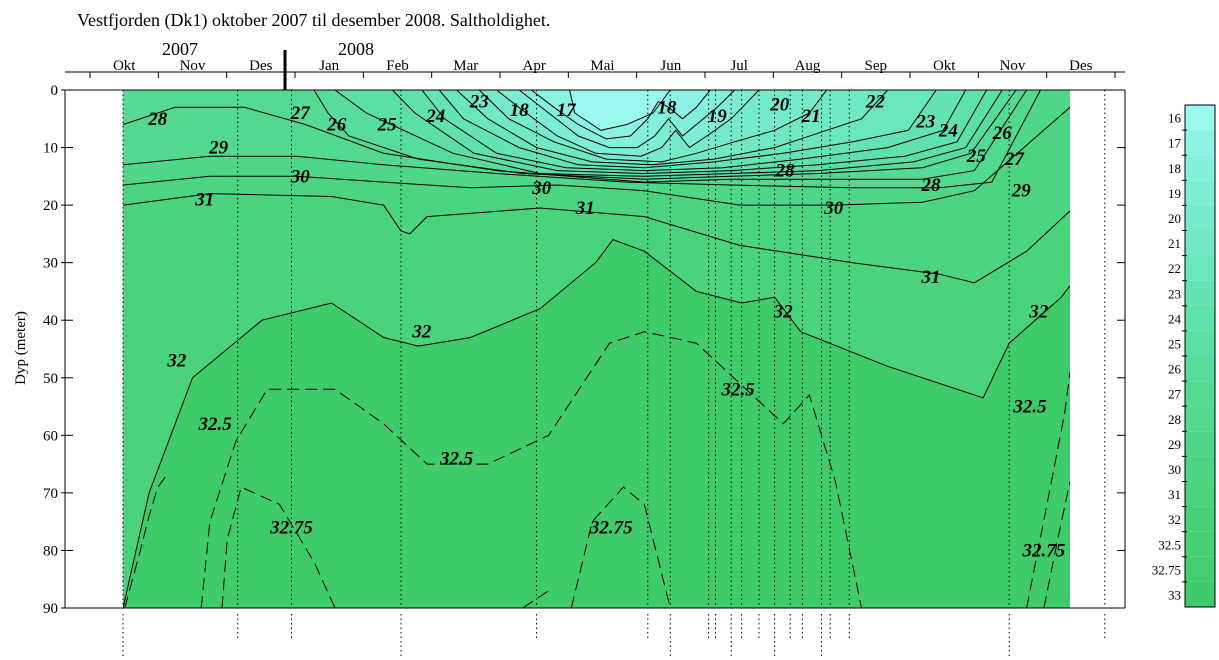 This screenshot has width=1219, height=660. I want to click on month-label: Des, so click(1080, 66).